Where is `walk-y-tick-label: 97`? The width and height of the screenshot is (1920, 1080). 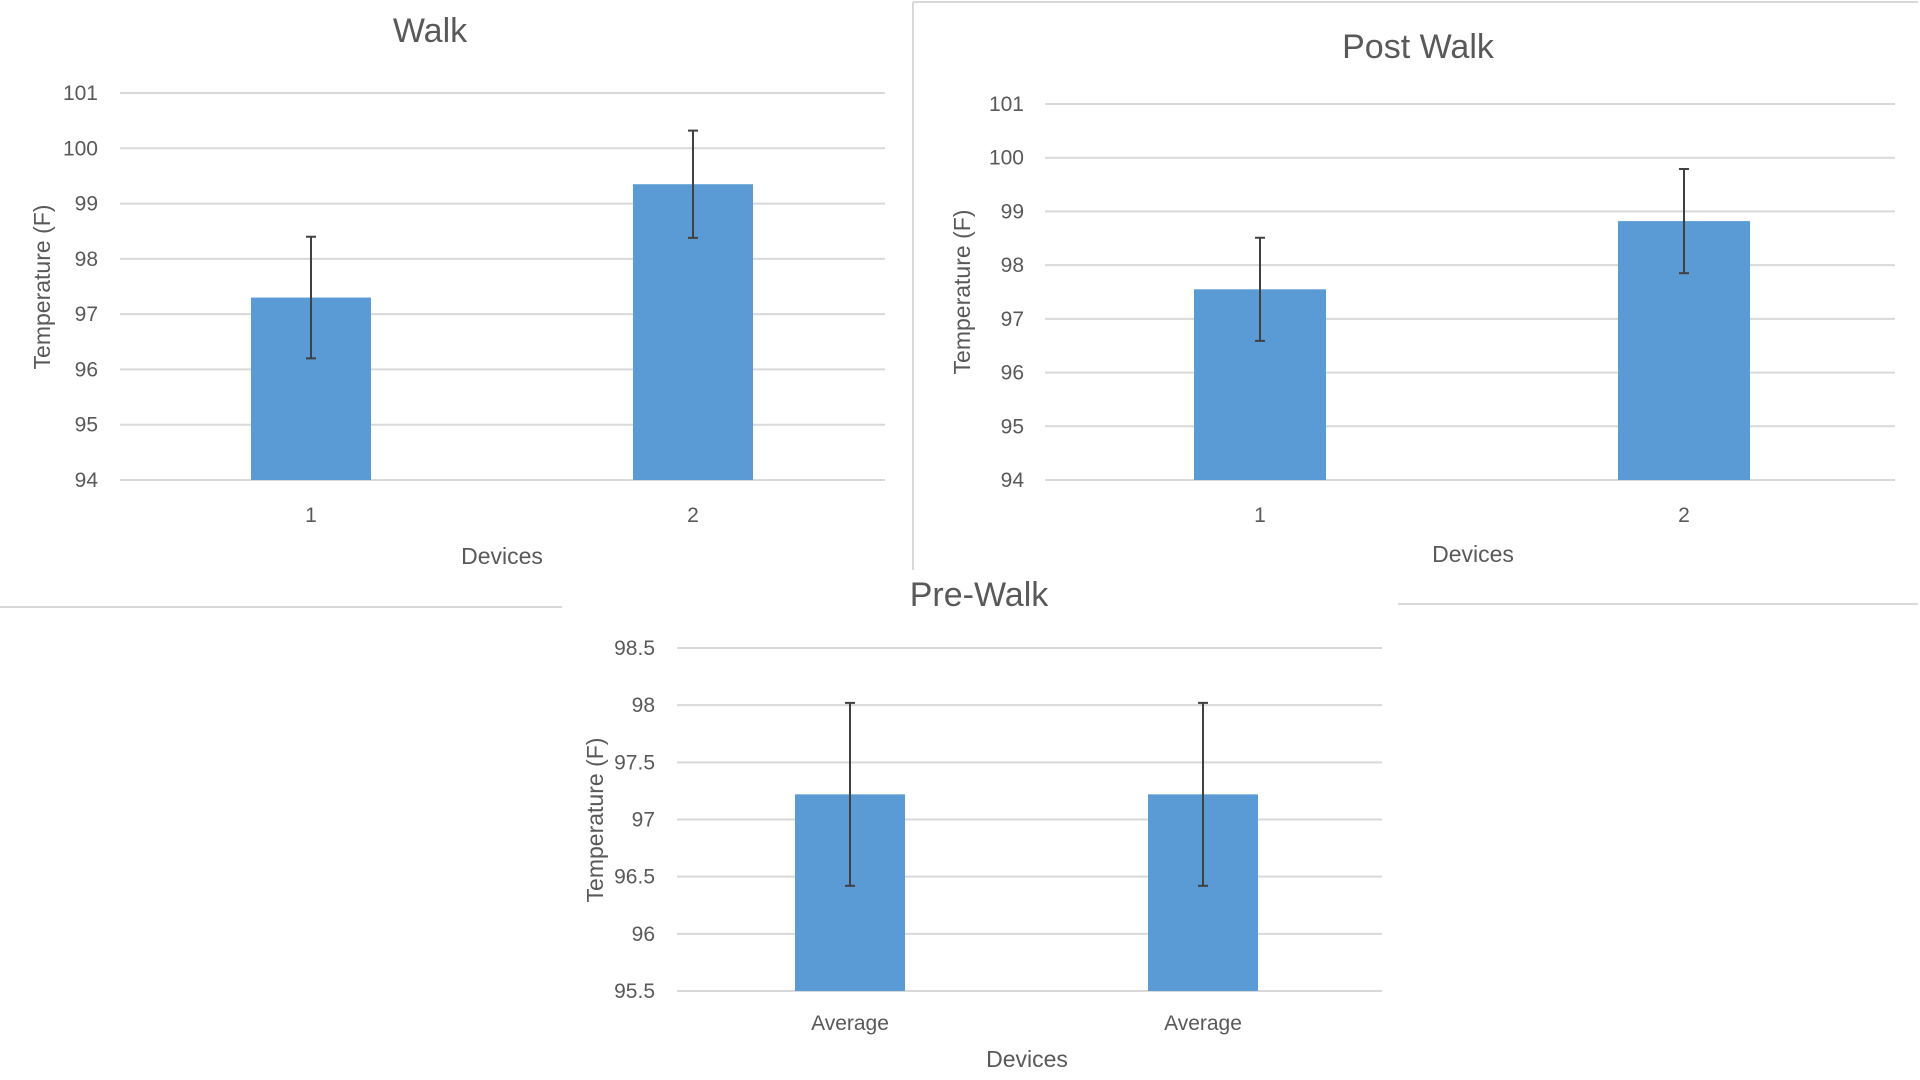
walk-y-tick-label: 97 is located at coordinates (86, 314).